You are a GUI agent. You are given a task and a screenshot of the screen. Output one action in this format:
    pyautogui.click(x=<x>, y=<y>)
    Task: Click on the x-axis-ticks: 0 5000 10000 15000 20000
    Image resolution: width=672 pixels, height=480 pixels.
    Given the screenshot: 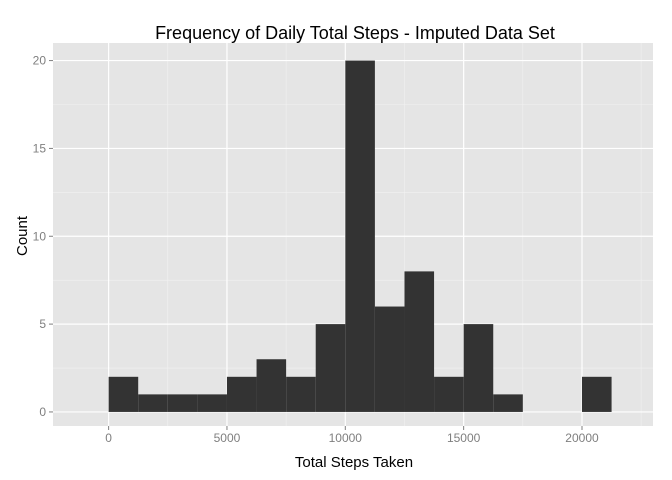 What is the action you would take?
    pyautogui.click(x=352, y=435)
    